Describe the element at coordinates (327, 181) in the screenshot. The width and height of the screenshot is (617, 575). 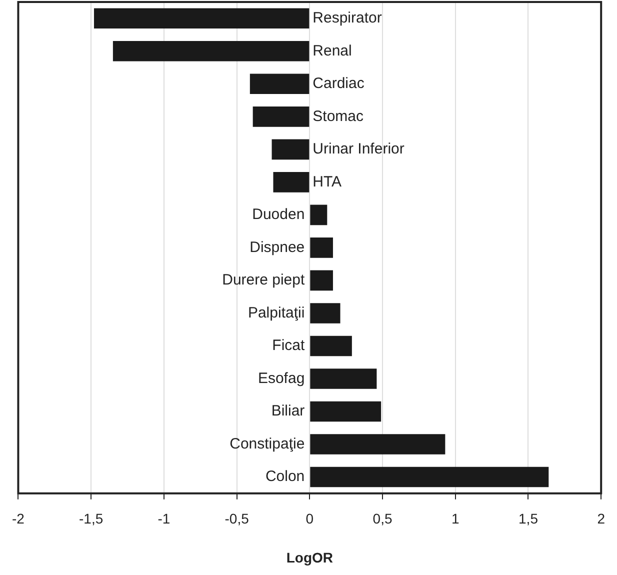
I see `y-tick-label: HTA` at that location.